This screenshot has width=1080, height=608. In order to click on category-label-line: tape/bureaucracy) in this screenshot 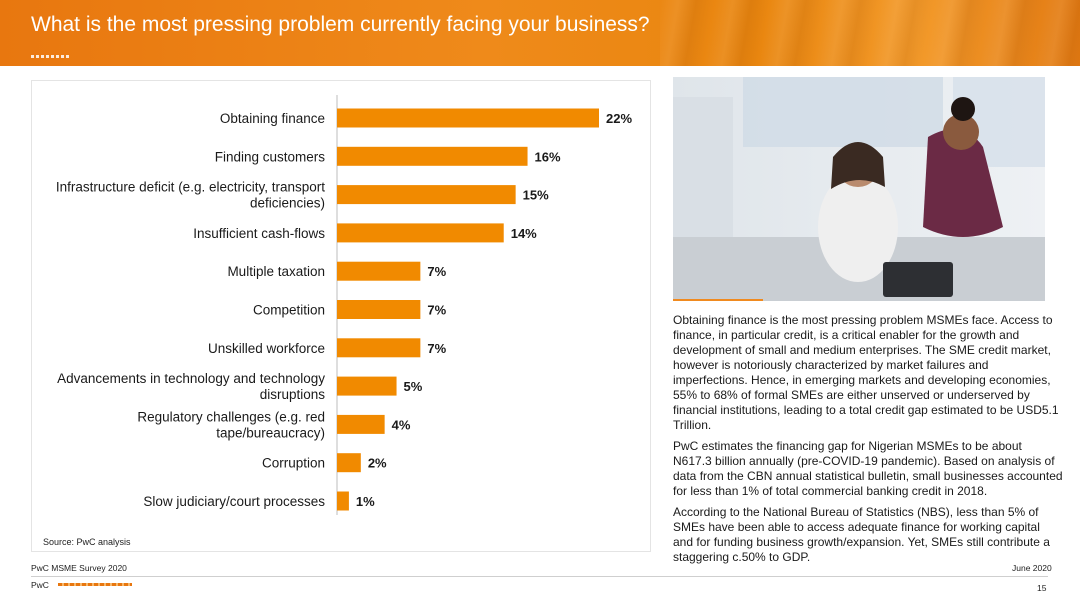, I will do `click(270, 432)`.